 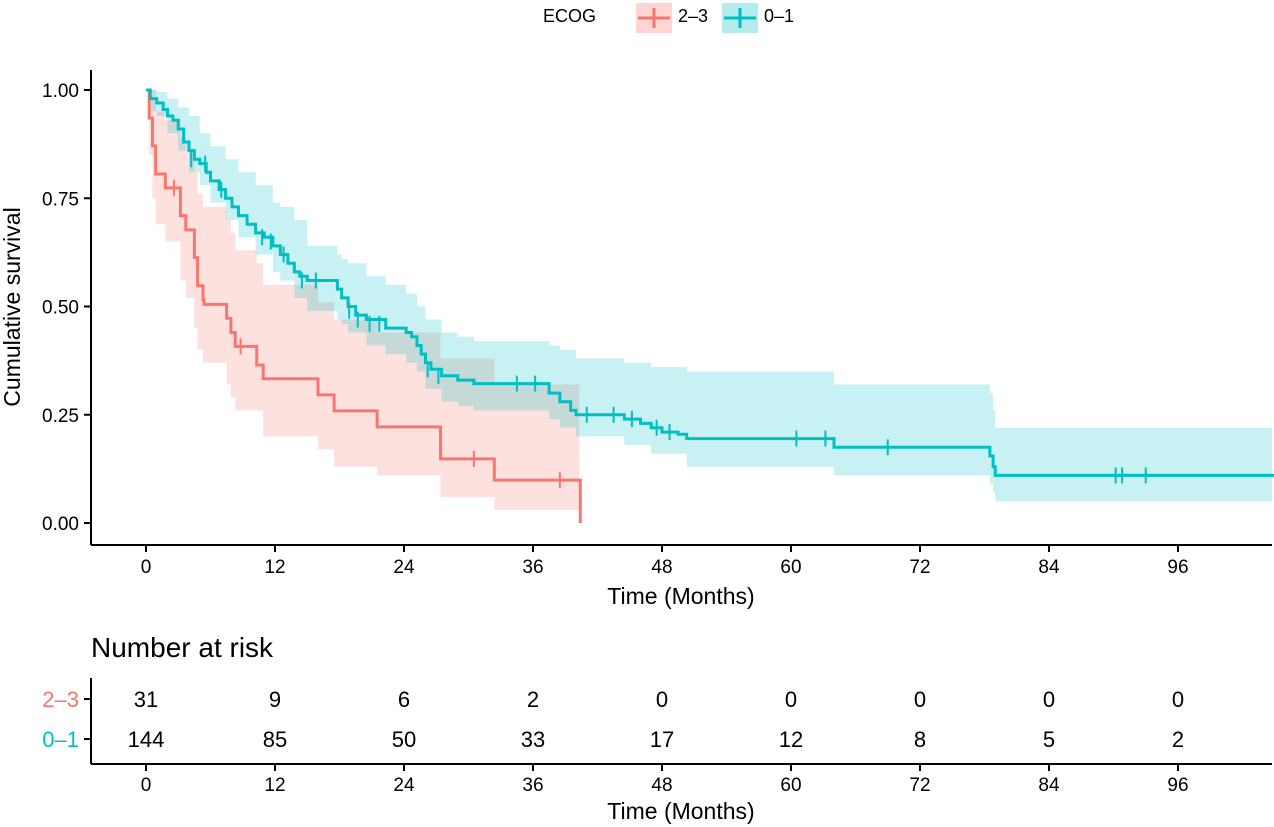 What do you see at coordinates (693, 16) in the screenshot?
I see `legend-label-2-3: 2–3` at bounding box center [693, 16].